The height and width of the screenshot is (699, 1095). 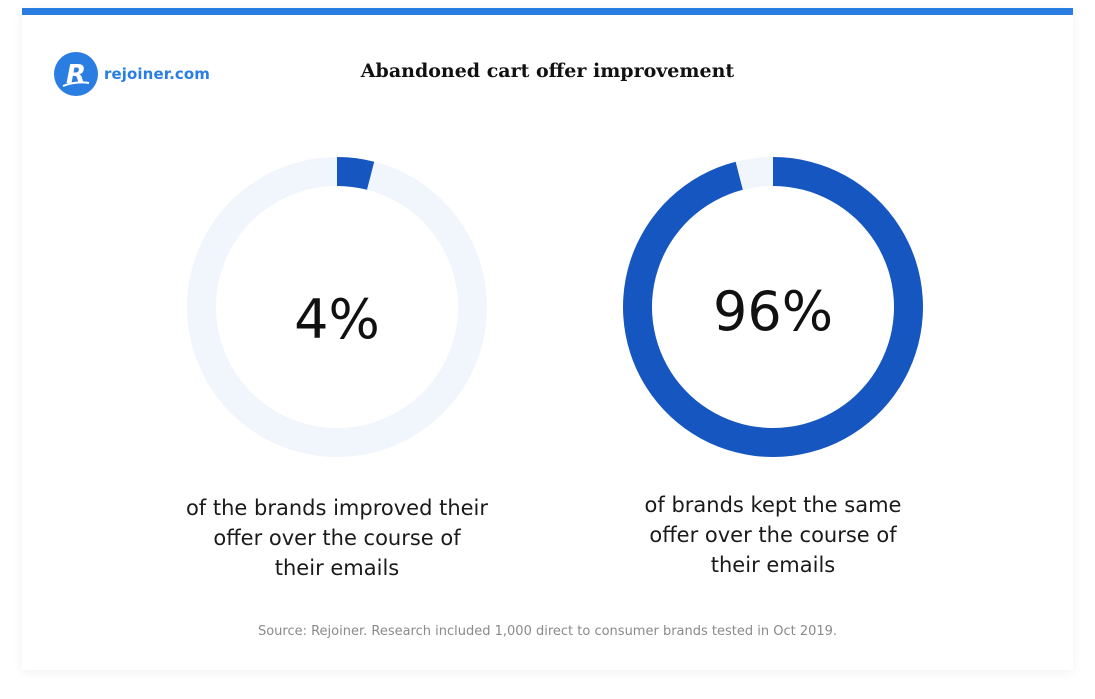 What do you see at coordinates (547, 71) in the screenshot?
I see `chart-title: Abandoned cart offer improvement` at bounding box center [547, 71].